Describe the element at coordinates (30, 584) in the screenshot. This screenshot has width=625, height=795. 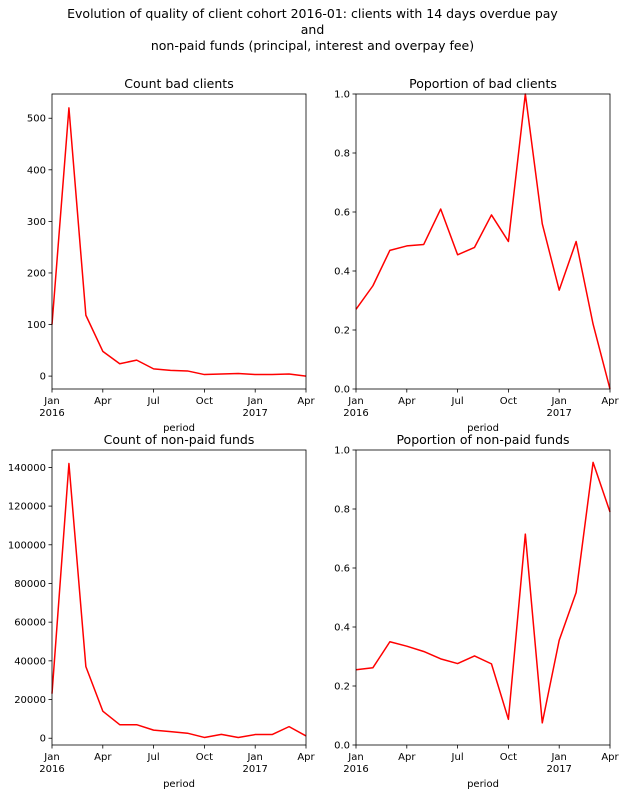
I see `y-tick-label: 80000` at that location.